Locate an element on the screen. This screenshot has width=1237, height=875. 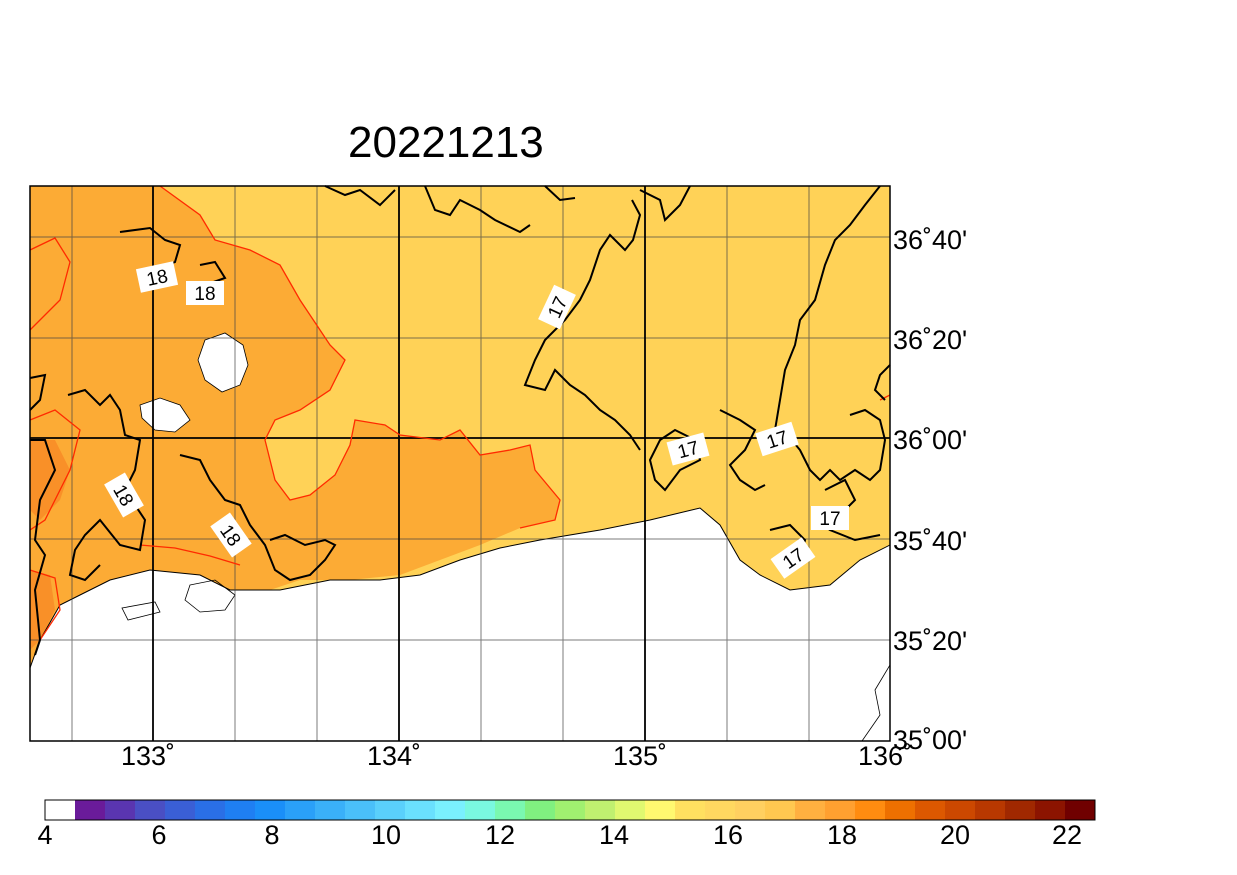
field-19-patch is located at coordinates (42, 610).